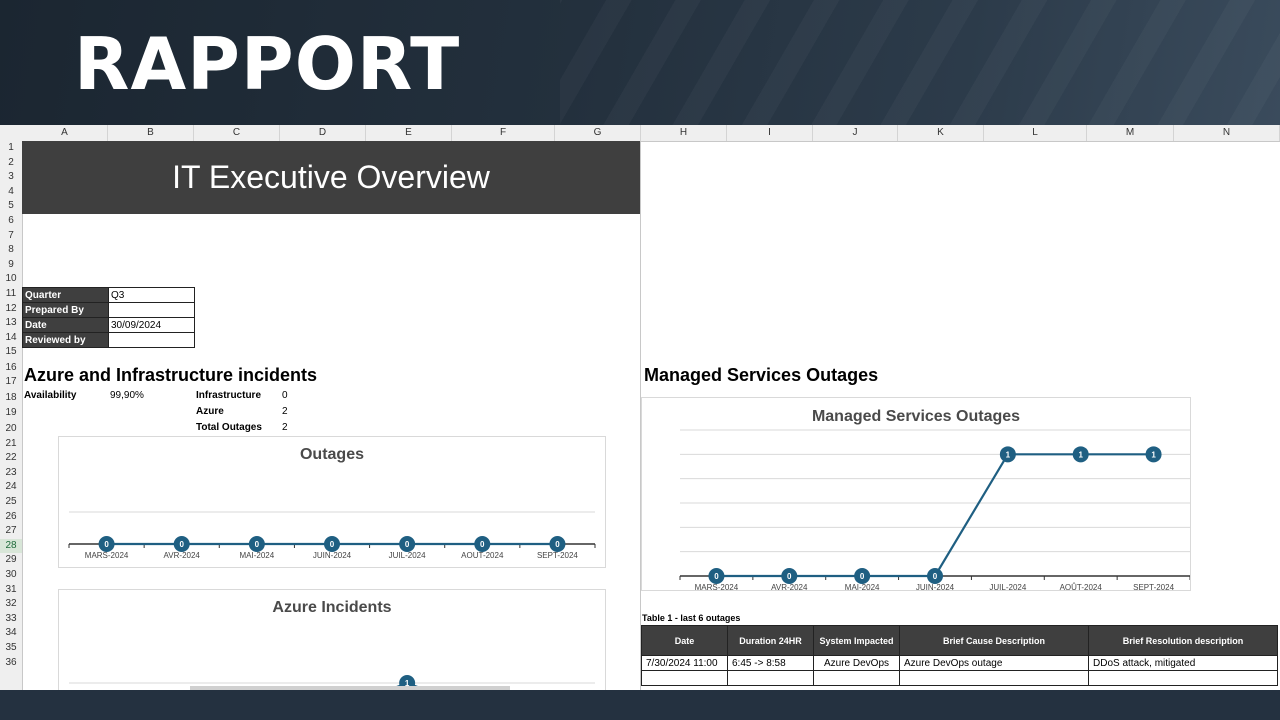 The width and height of the screenshot is (1280, 720). I want to click on row-header: 22, so click(11, 458).